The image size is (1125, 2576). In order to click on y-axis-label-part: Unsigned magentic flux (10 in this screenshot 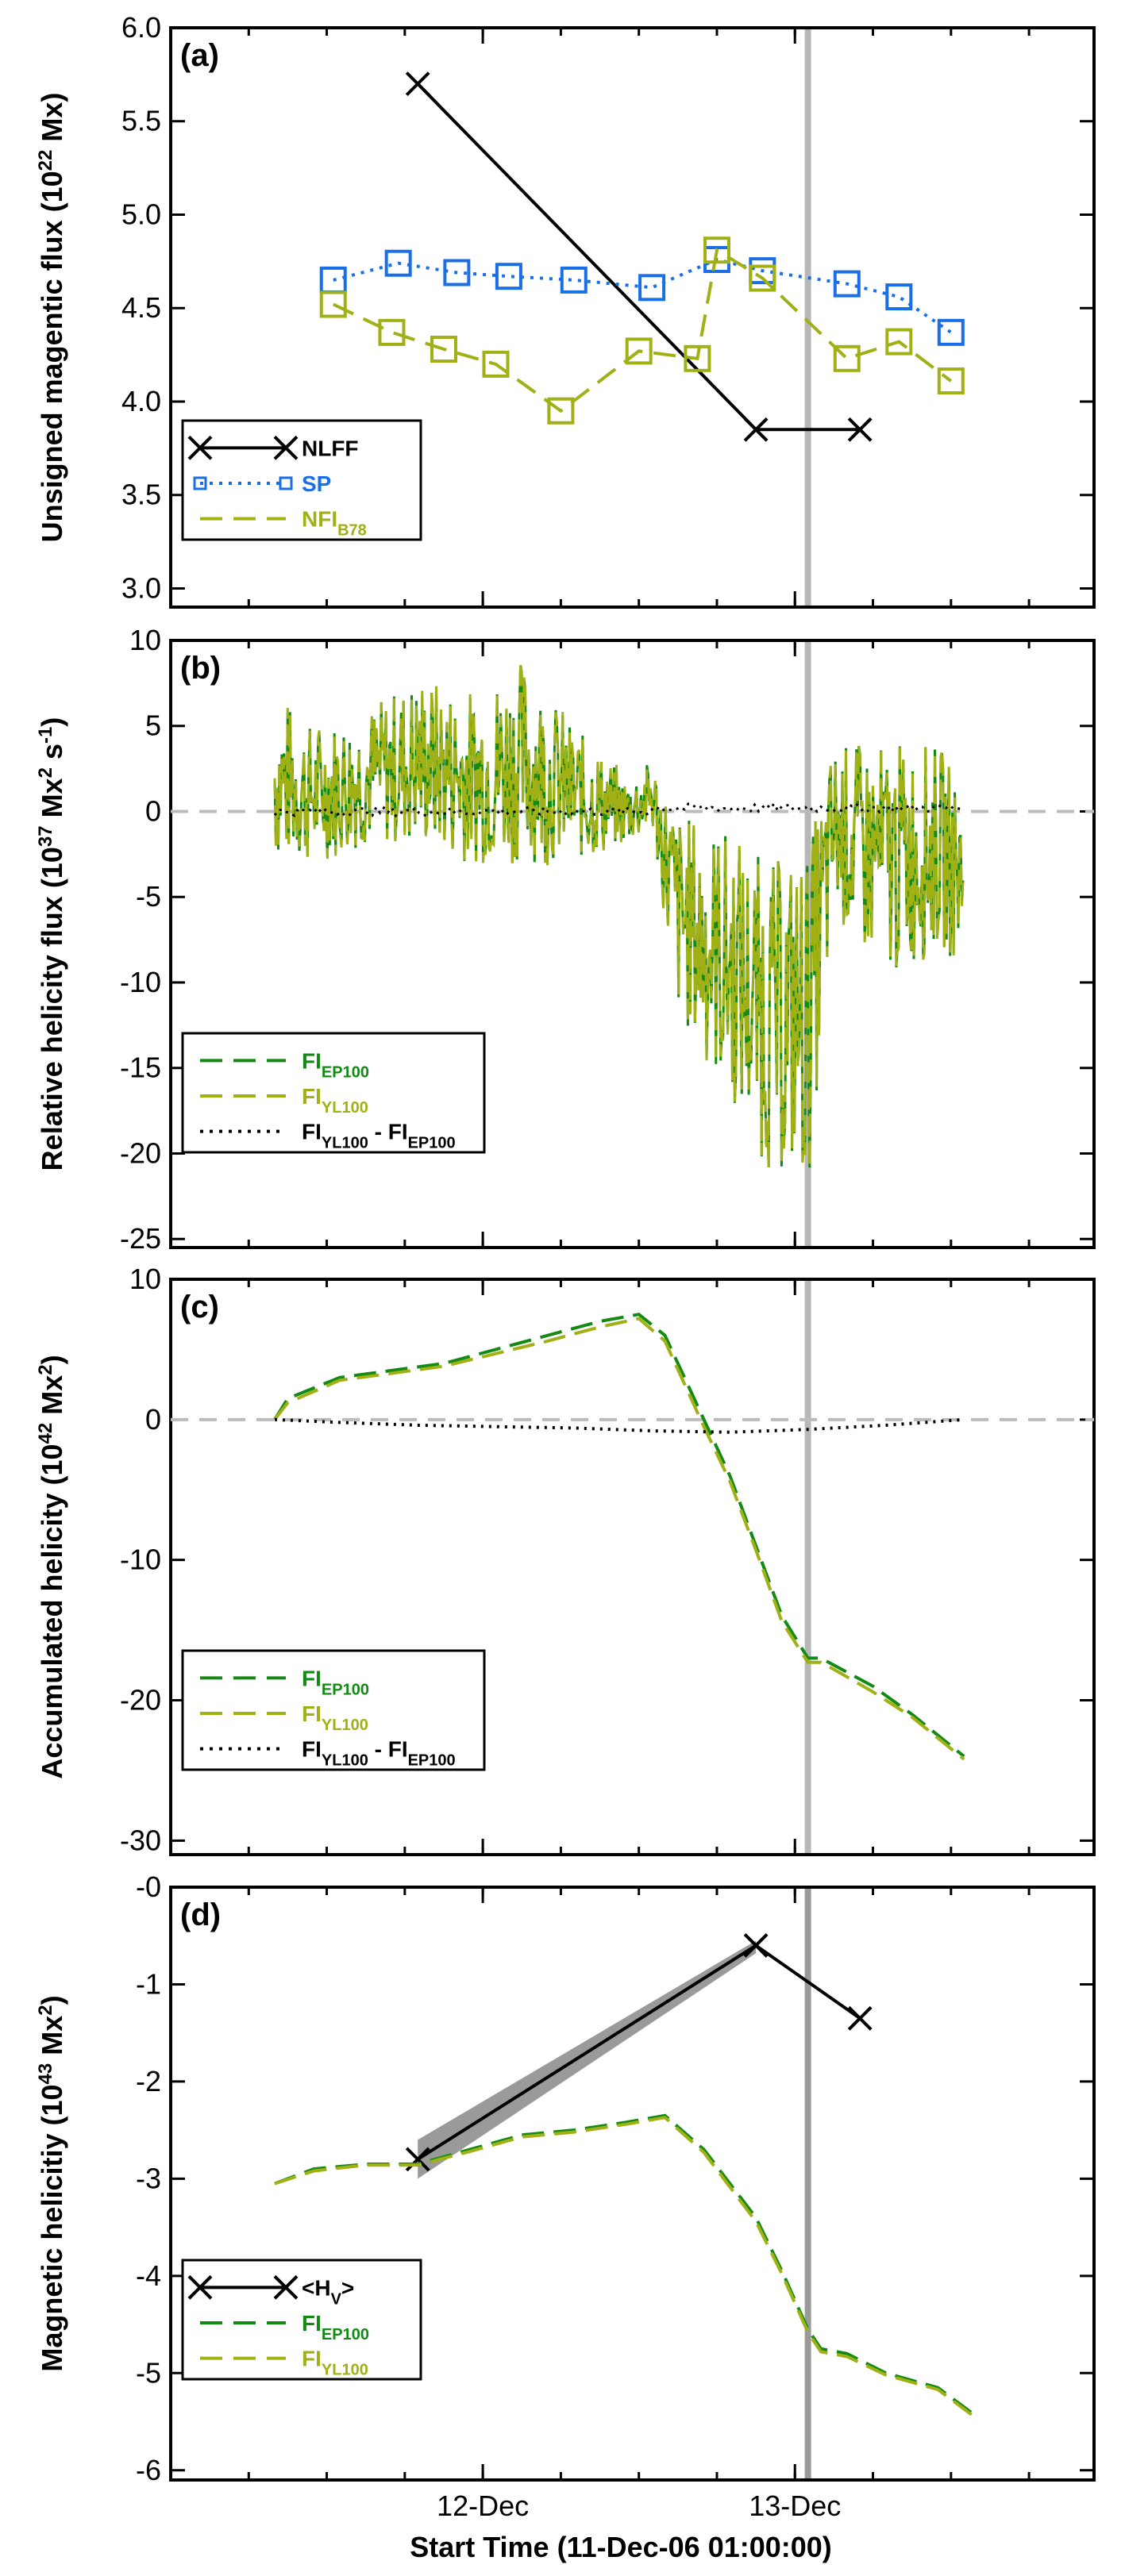, I will do `click(52, 357)`.